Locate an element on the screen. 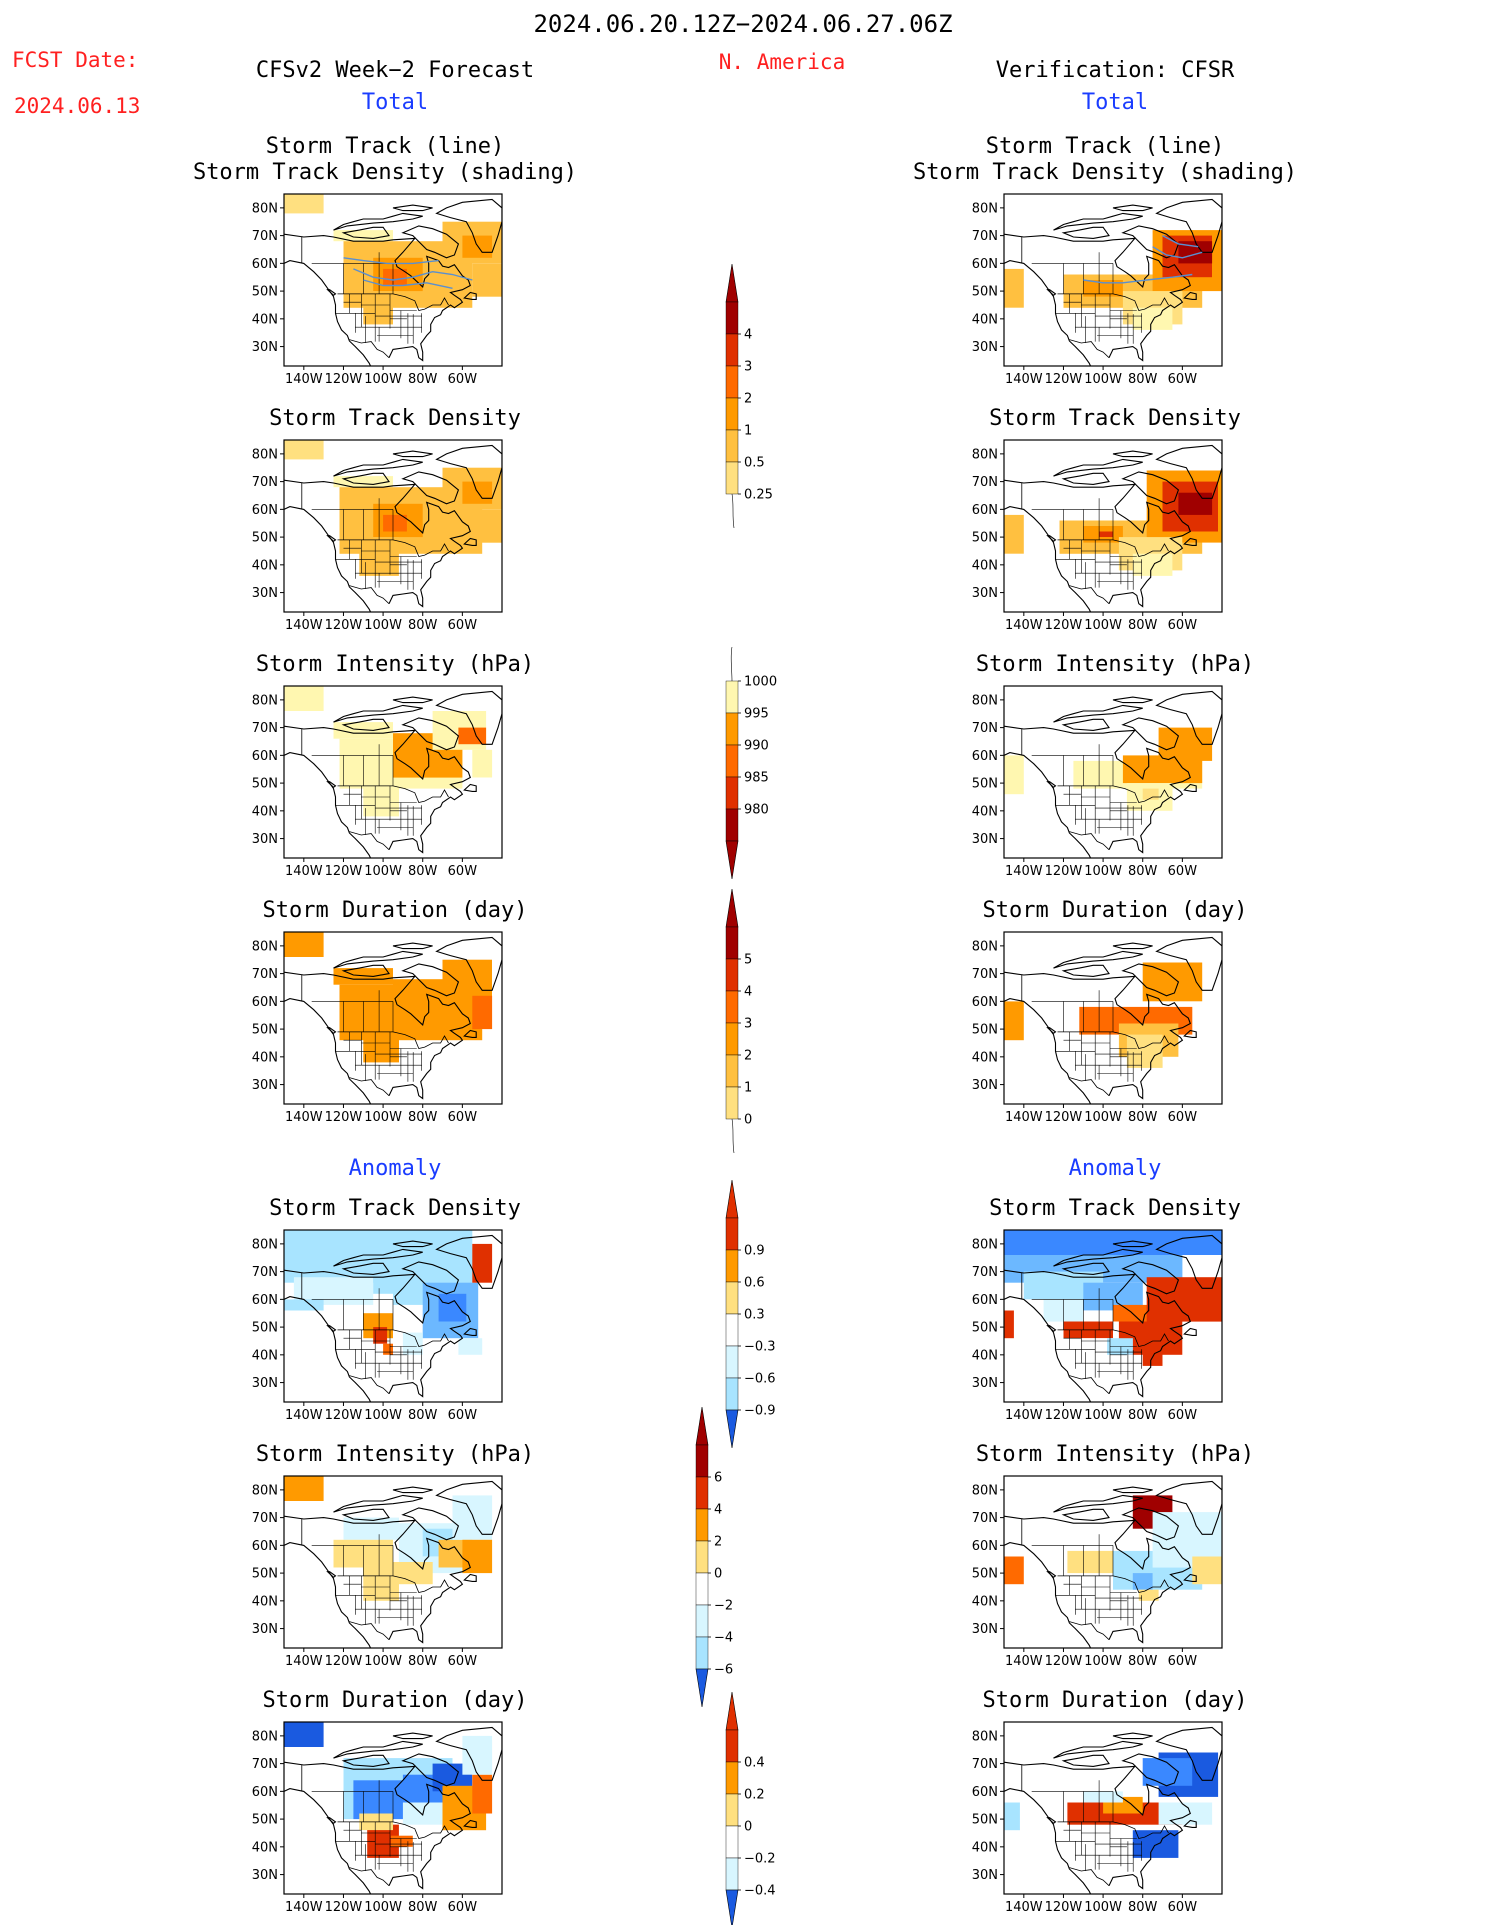  colorbar-label: 0.5 is located at coordinates (754, 463).